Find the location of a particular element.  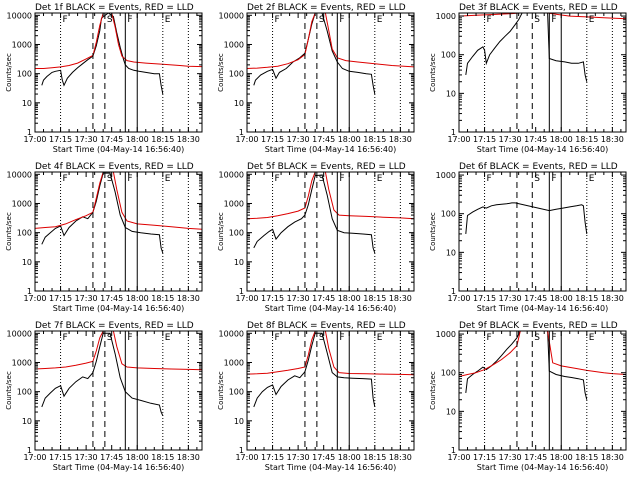

panel-title: Det 9f BLACK = Events, RED = LLD is located at coordinates (538, 326).